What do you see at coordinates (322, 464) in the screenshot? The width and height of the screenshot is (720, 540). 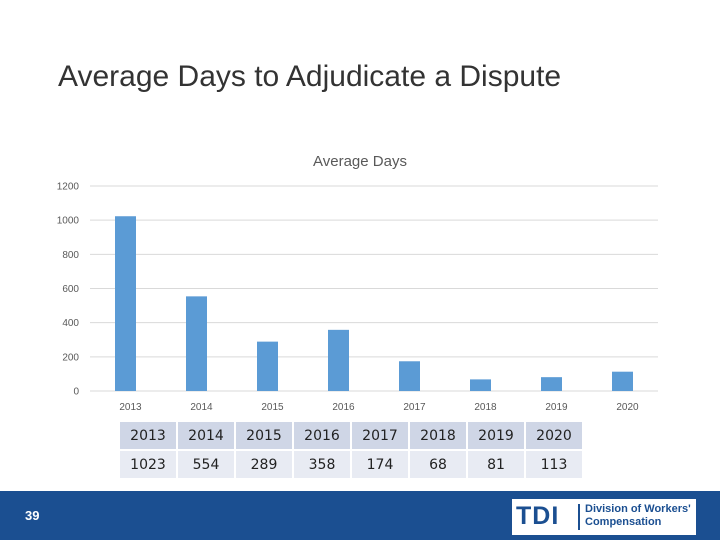 I see `table-value-cell: 358` at bounding box center [322, 464].